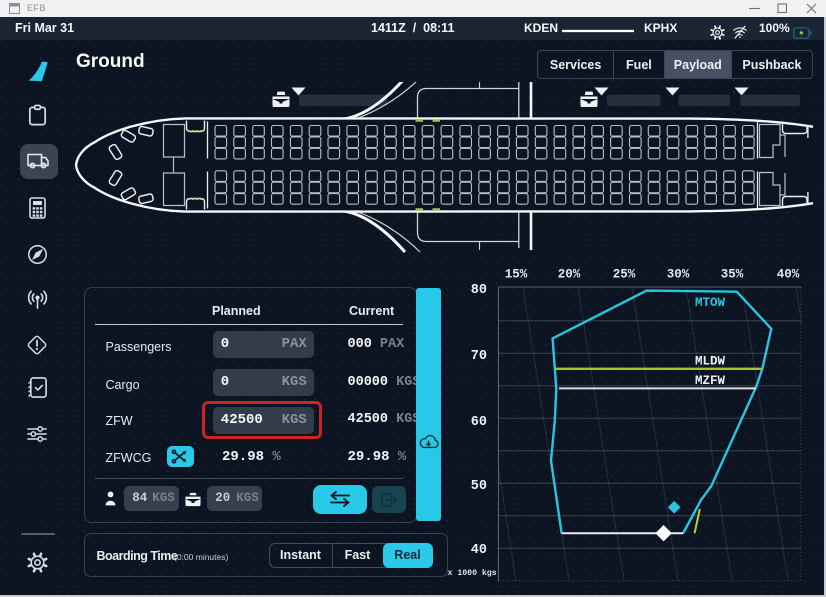  What do you see at coordinates (788, 275) in the screenshot?
I see `svg-text: 40%` at bounding box center [788, 275].